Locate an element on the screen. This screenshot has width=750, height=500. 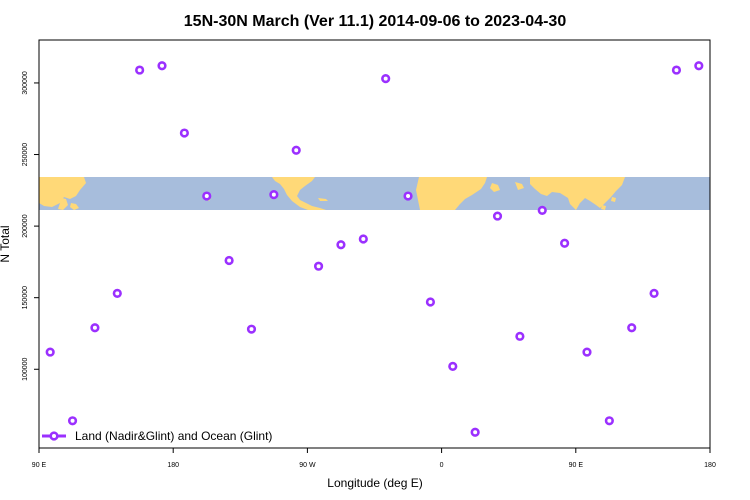
y-axis-label: N Total is located at coordinates (6, 243).